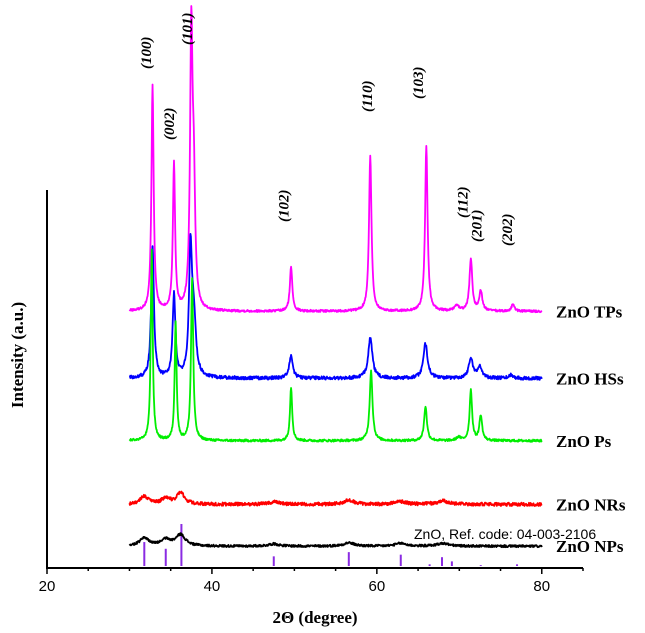 This screenshot has height=633, width=645. Describe the element at coordinates (591, 429) in the screenshot. I see `series-labels: ZnO TPs ZnO HSs ZnO Ps ZnO NRs ZnO NPs` at that location.